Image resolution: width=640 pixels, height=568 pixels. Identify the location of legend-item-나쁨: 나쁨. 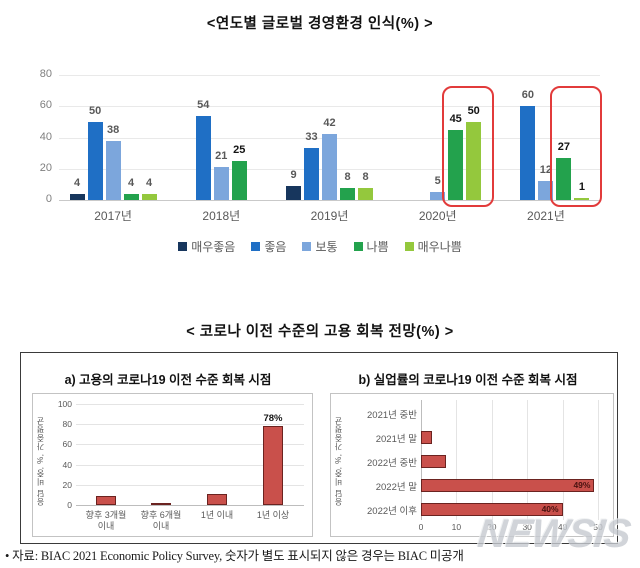
(371, 246).